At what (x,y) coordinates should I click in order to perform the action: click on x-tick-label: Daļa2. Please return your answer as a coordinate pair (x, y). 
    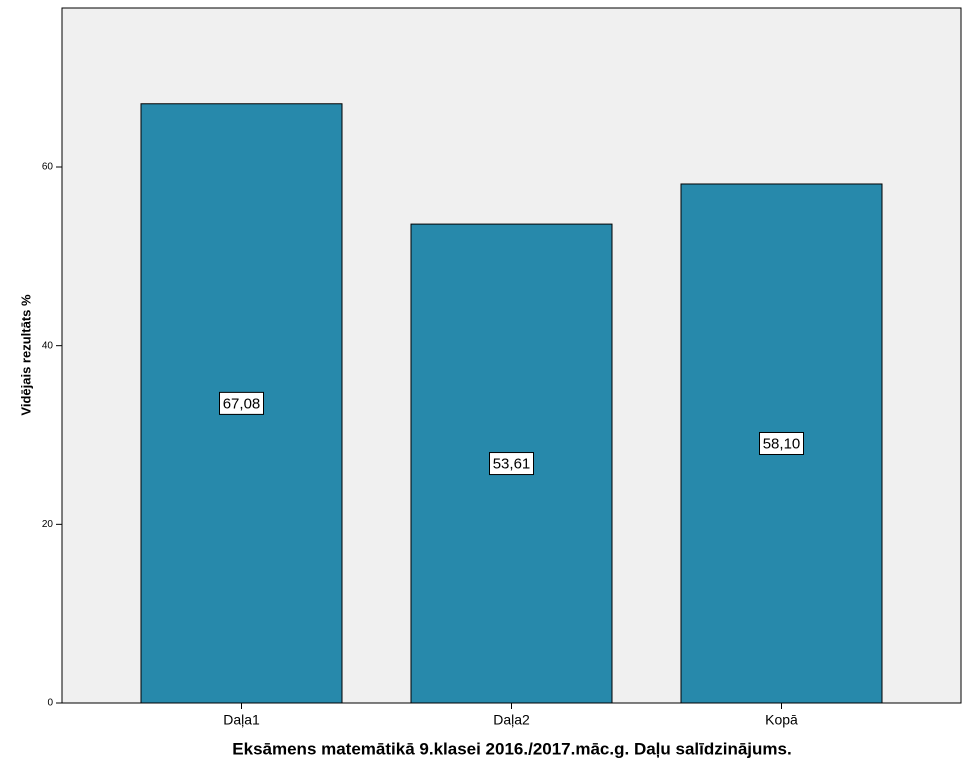
    Looking at the image, I should click on (511, 720).